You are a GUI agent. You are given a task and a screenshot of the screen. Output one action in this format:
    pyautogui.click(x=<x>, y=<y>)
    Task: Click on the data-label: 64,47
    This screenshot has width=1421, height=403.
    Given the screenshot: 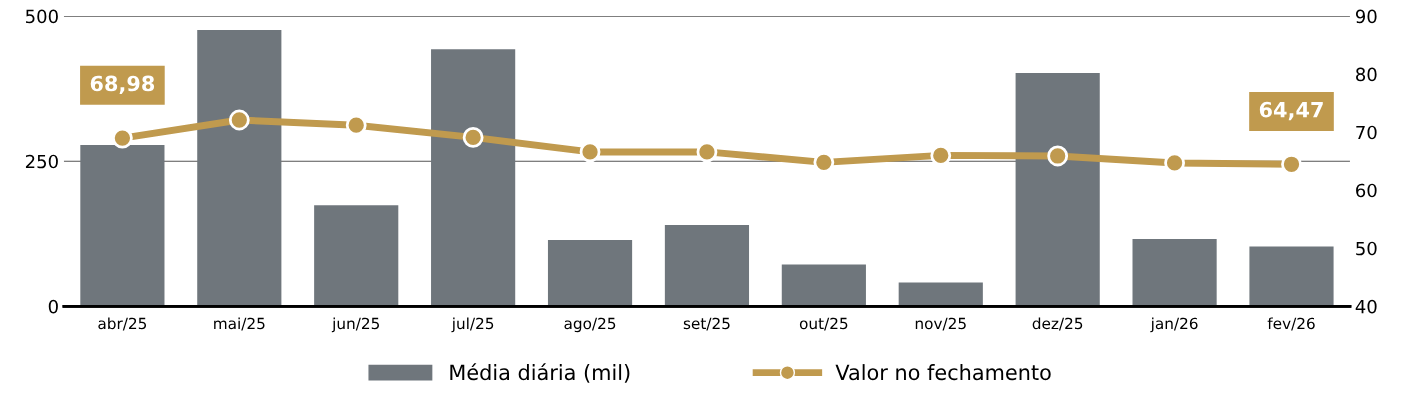 What is the action you would take?
    pyautogui.click(x=1291, y=111)
    